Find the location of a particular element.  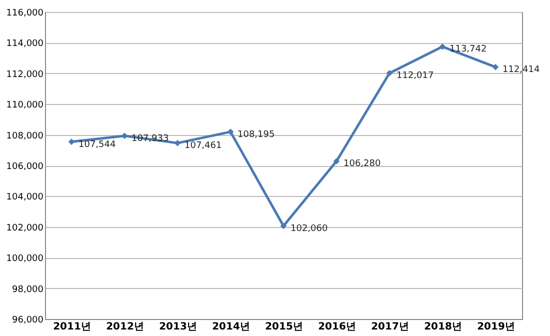

x-tick-label: 2019년 is located at coordinates (496, 327).